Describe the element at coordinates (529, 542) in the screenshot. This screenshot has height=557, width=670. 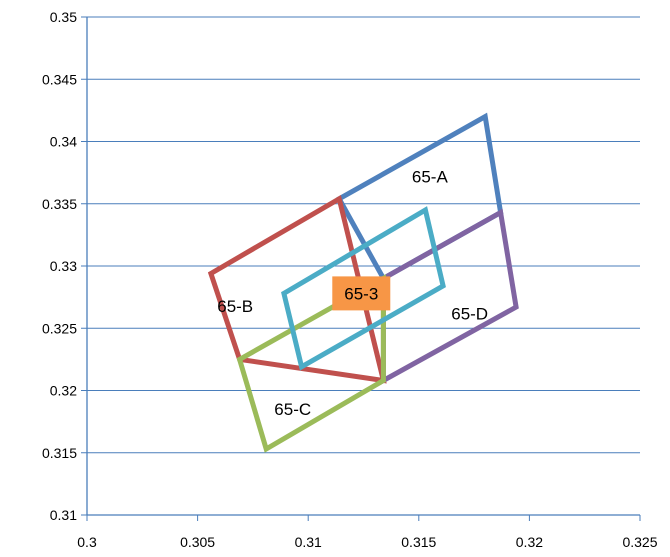
I see `x-tick-label: 0.32` at that location.